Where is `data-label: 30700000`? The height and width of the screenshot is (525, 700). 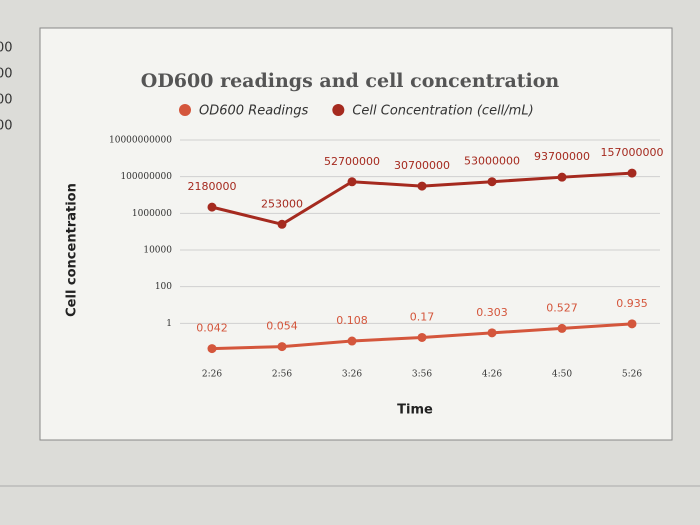
data-label: 30700000 is located at coordinates (422, 165).